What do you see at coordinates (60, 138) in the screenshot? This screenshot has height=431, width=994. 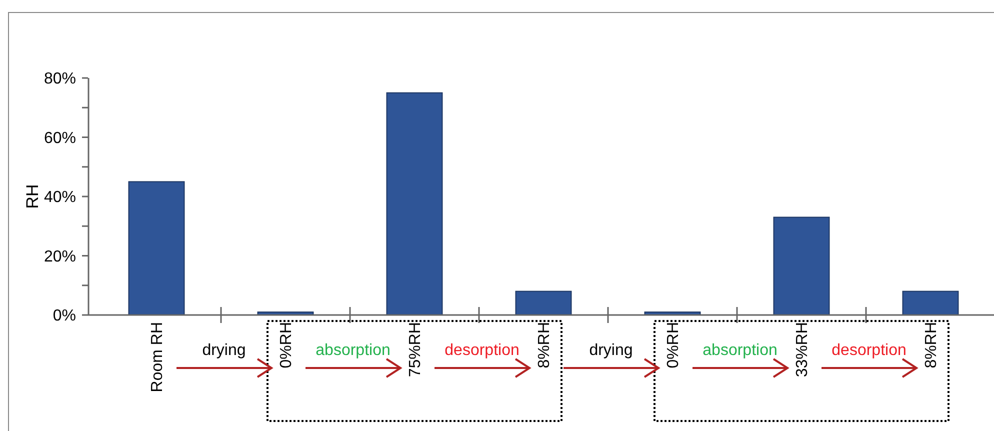 I see `y-tick-label: 60%` at bounding box center [60, 138].